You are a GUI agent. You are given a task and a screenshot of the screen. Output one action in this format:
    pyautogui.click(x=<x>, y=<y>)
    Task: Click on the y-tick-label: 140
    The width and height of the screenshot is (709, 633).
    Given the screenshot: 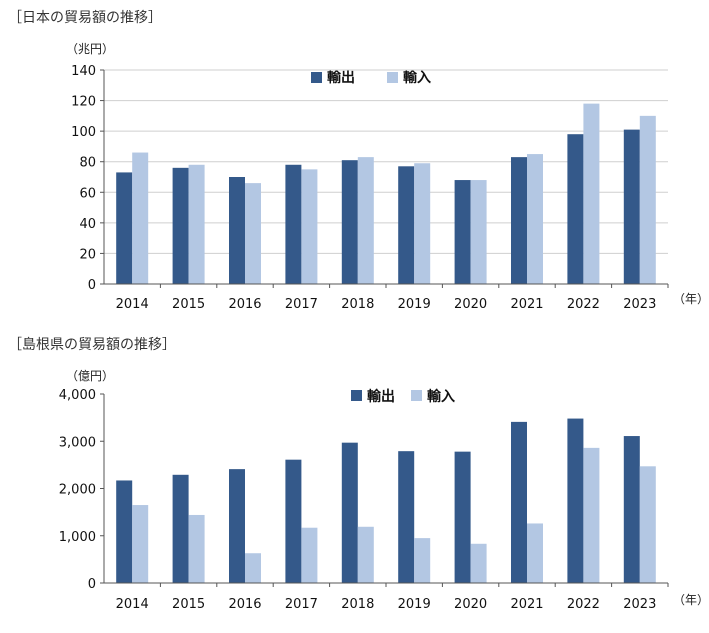 What is the action you would take?
    pyautogui.click(x=83, y=71)
    